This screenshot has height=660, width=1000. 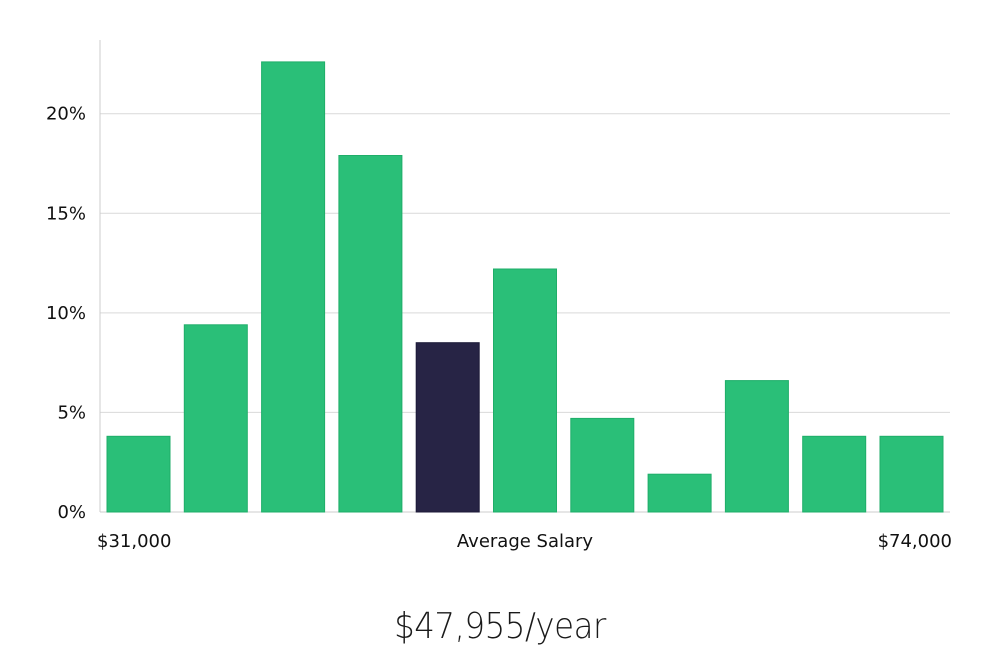 I want to click on y-tick-labels: 0% 5% 10% 15% 20%, so click(x=66, y=313).